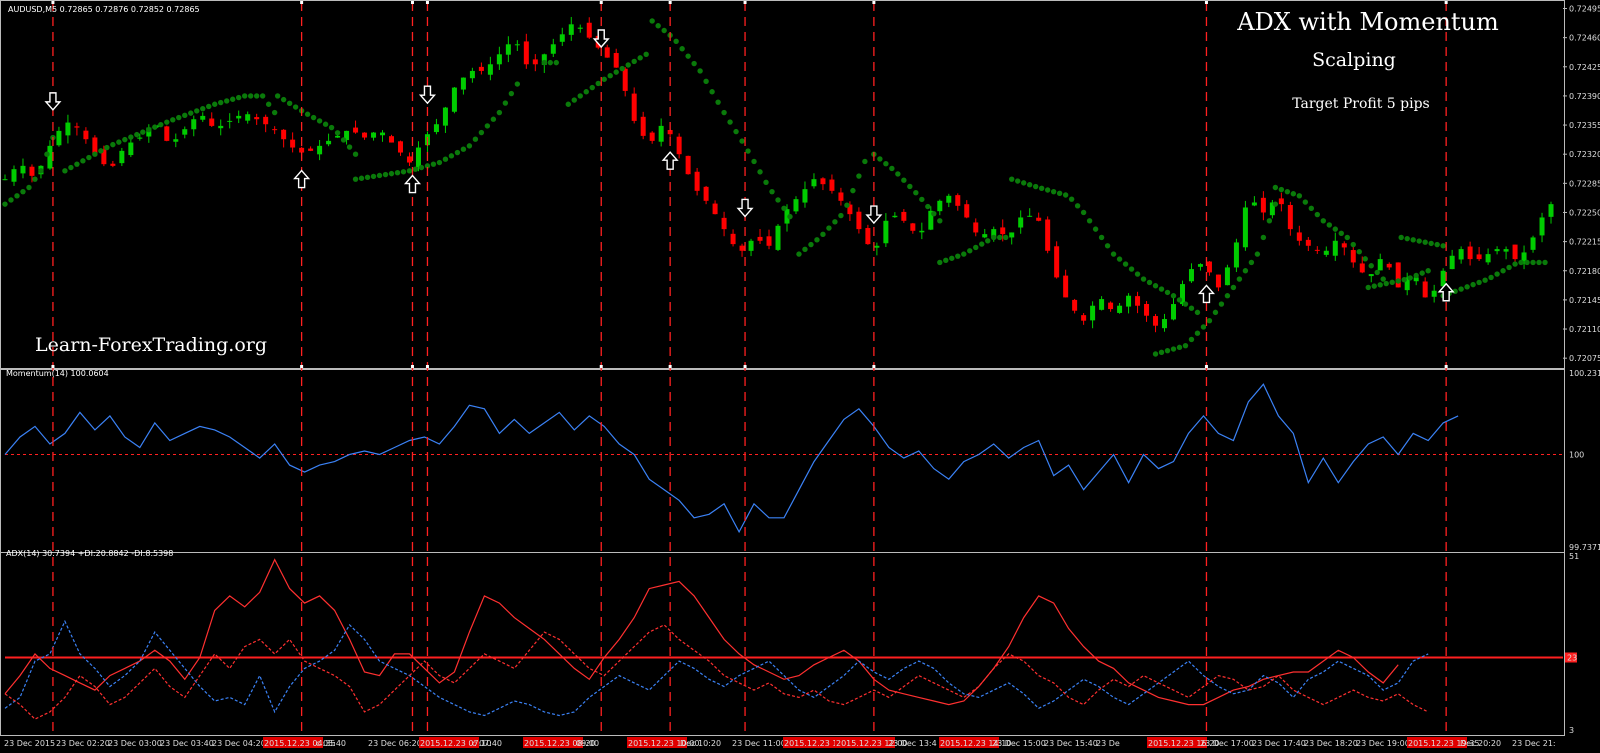  What do you see at coordinates (1584, 96) in the screenshot?
I see `price-tick-label: 0.72390` at bounding box center [1584, 96].